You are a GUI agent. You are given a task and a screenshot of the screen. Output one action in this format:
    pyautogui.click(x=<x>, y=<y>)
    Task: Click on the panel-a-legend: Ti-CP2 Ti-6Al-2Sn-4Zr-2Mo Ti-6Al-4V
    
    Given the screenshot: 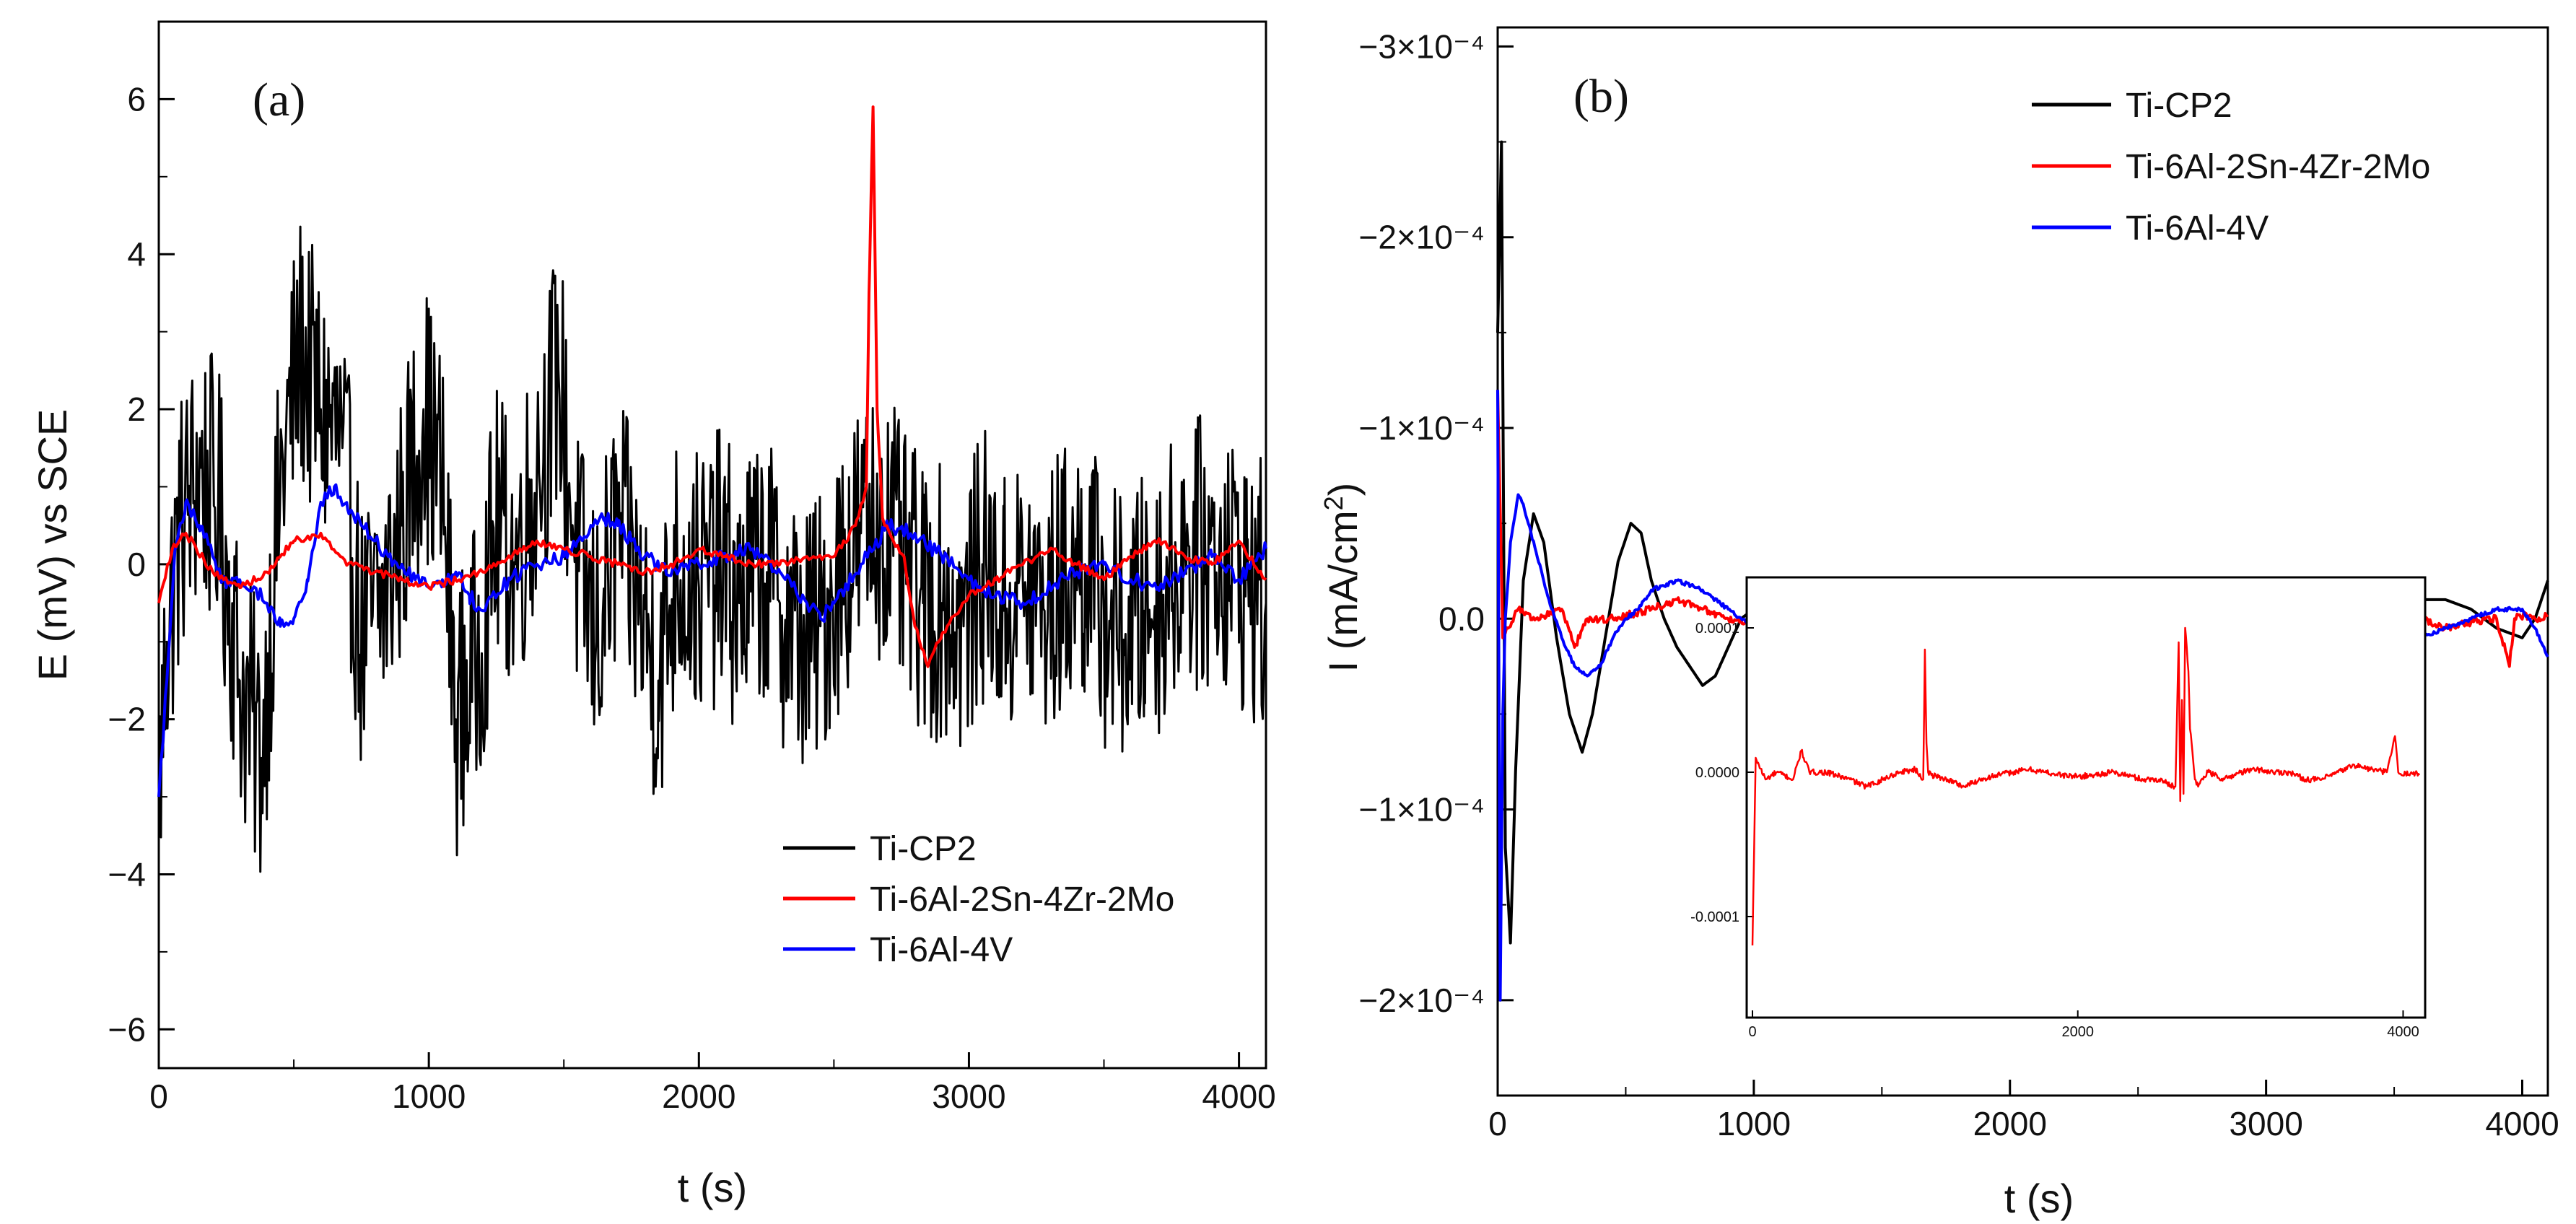 What is the action you would take?
    pyautogui.click(x=978, y=899)
    